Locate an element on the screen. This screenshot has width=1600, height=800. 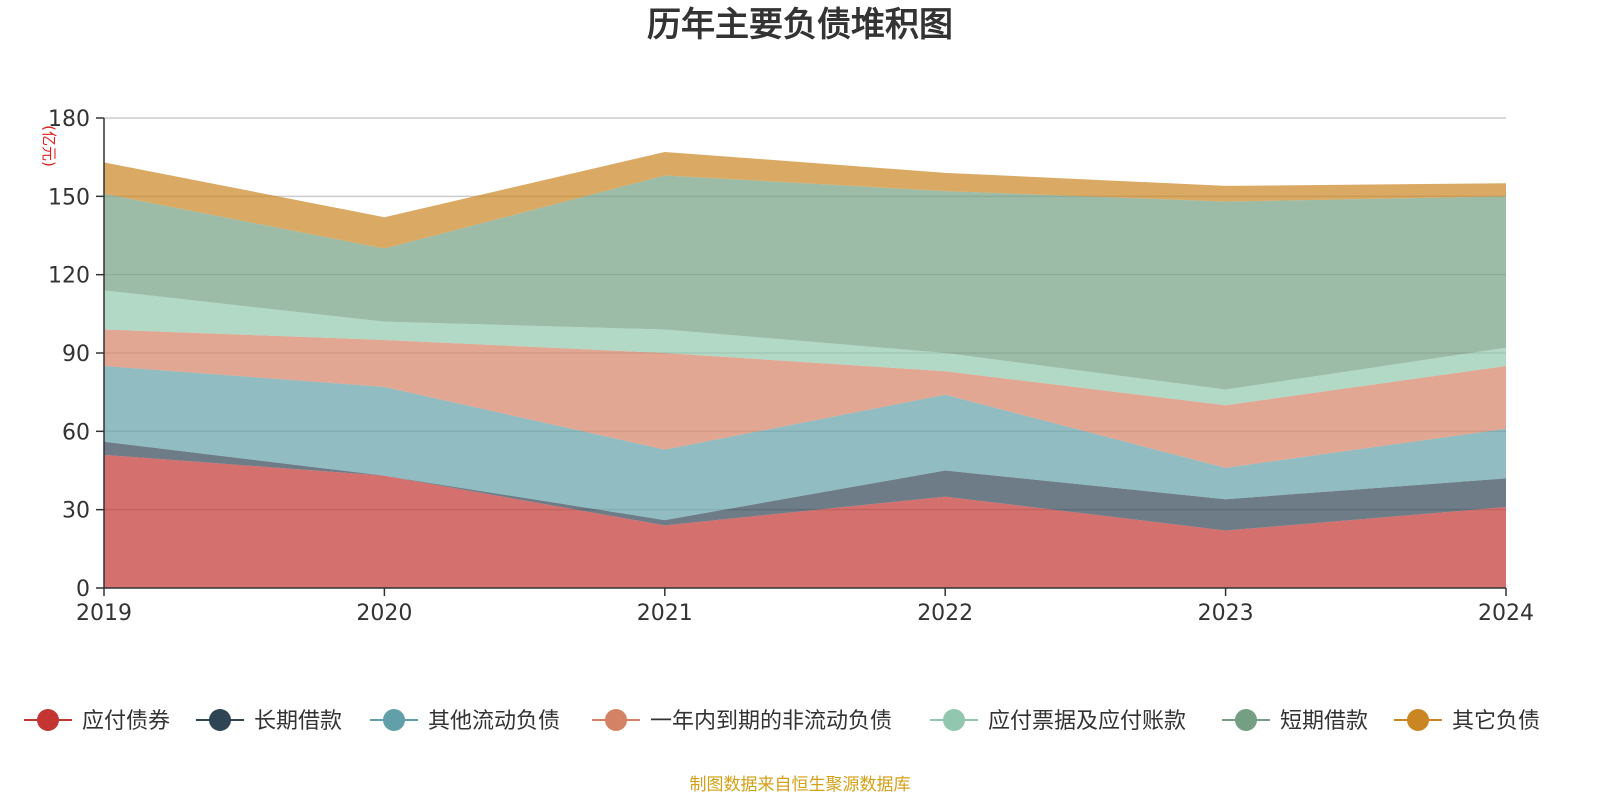
legend-item-6: 短期借款 is located at coordinates (1295, 721).